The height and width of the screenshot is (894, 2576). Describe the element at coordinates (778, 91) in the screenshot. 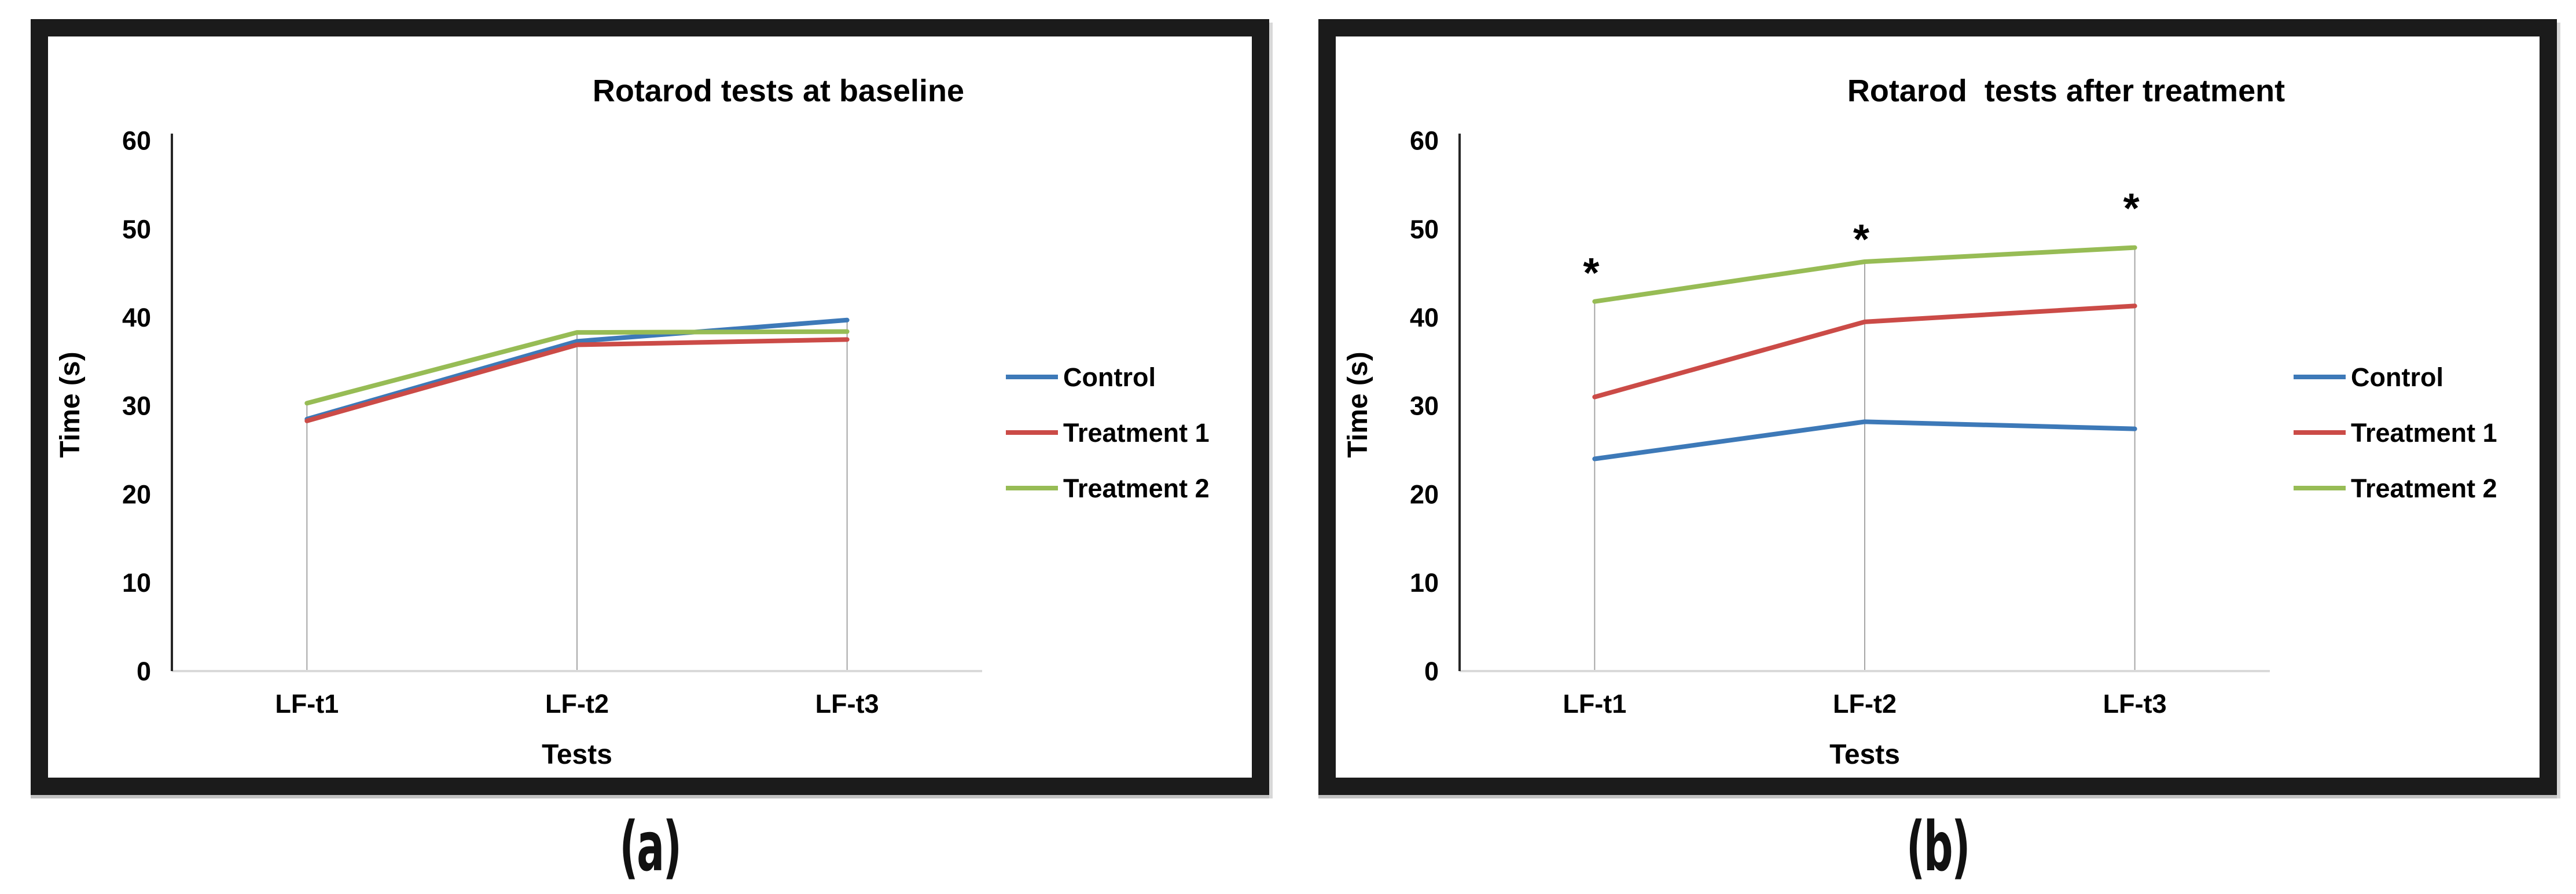

I see `chart-title: Rotarod tests at baseline` at that location.